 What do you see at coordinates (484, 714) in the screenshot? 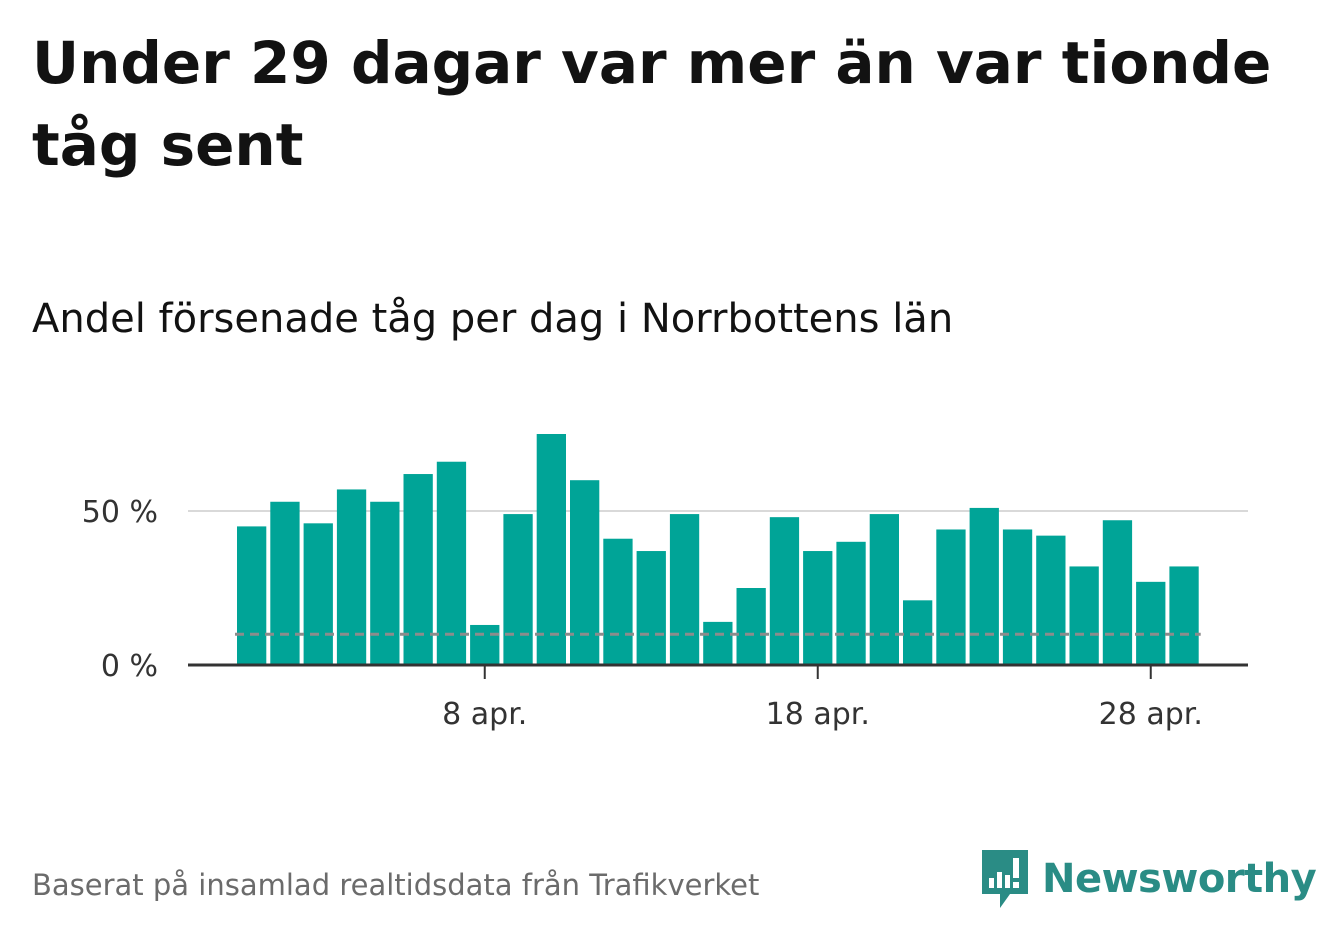
I see `x-tick-label: 8 apr.` at bounding box center [484, 714].